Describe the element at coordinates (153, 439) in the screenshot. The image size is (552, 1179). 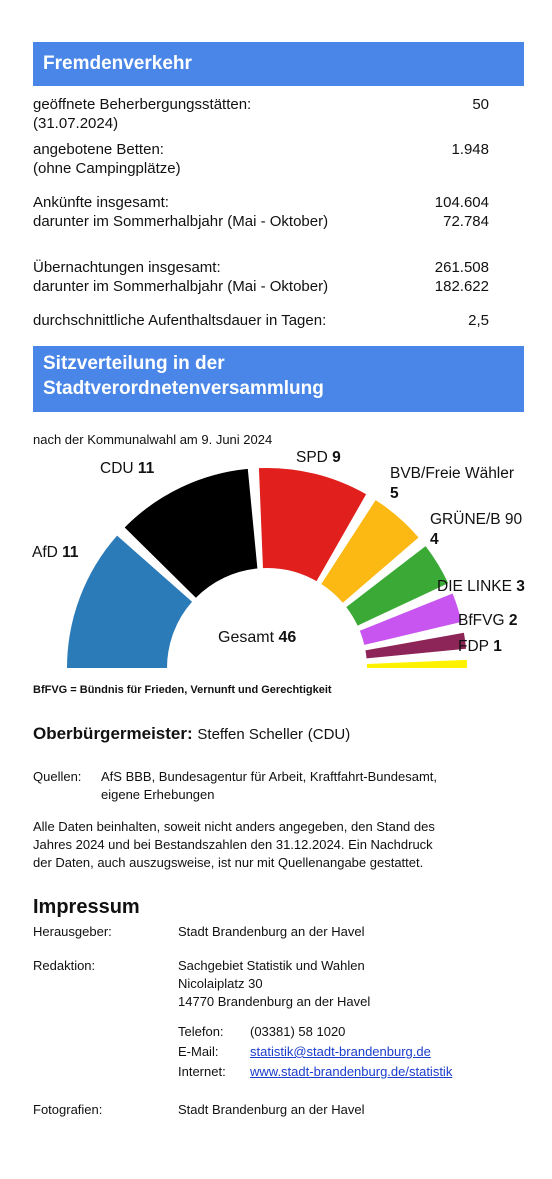
I see `seats-subtitle: nach der Kommunalwahl am 9. Juni 2024` at that location.